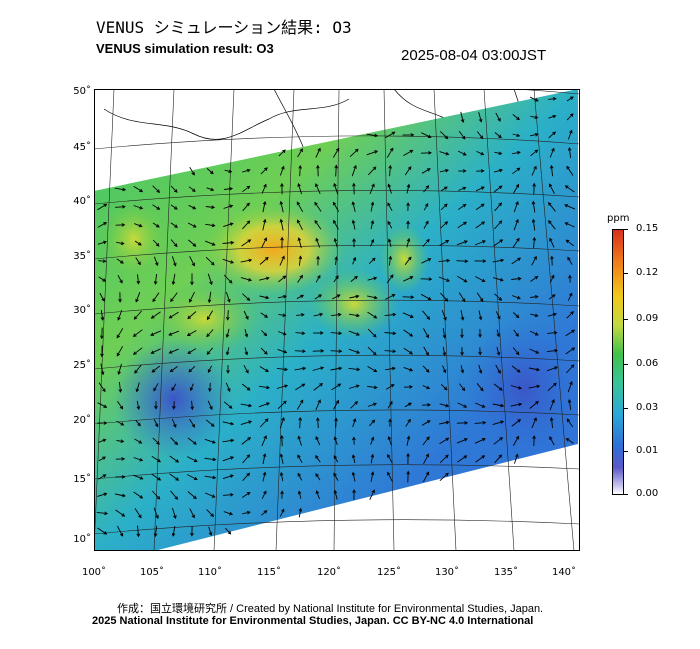 The image size is (700, 649). I want to click on lat-label-35: 35˚, so click(82, 256).